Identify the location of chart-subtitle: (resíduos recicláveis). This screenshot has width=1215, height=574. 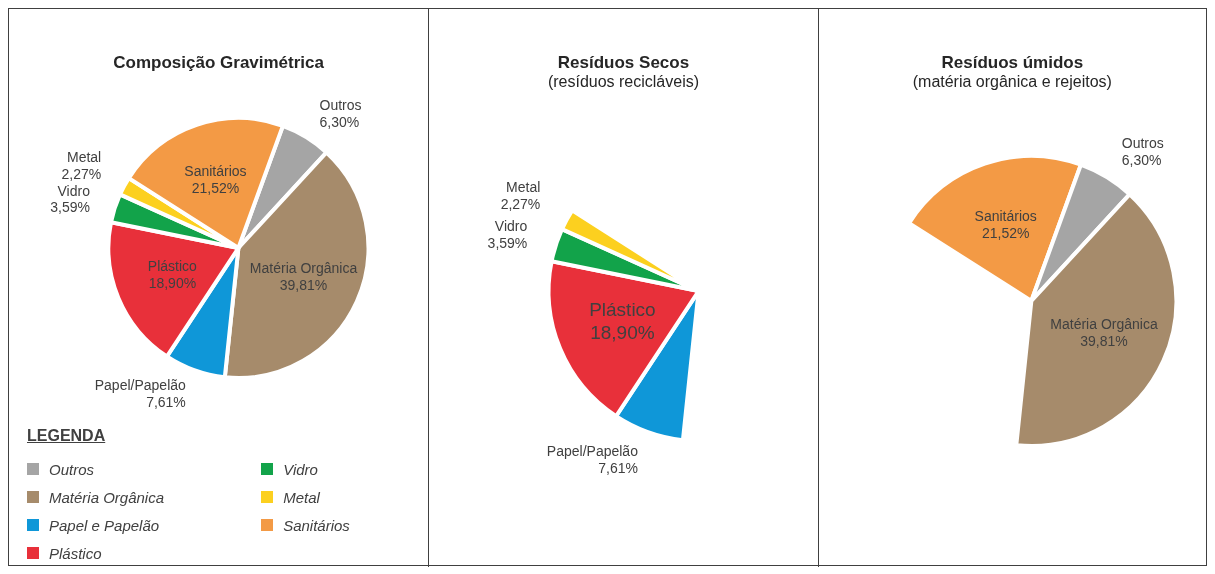
(623, 82).